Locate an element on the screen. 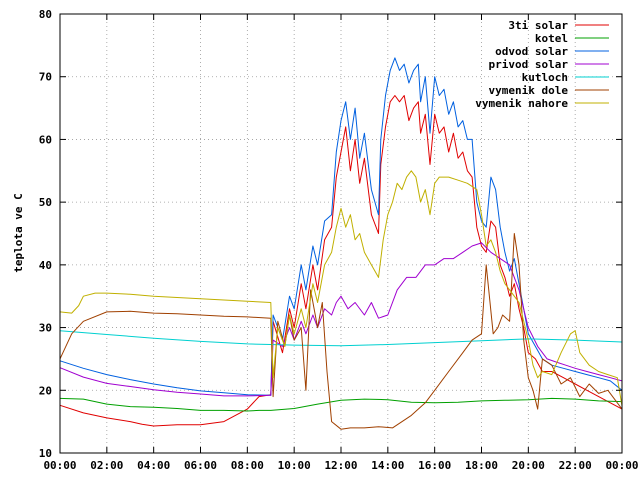  legend-label: kotel is located at coordinates (551, 38).